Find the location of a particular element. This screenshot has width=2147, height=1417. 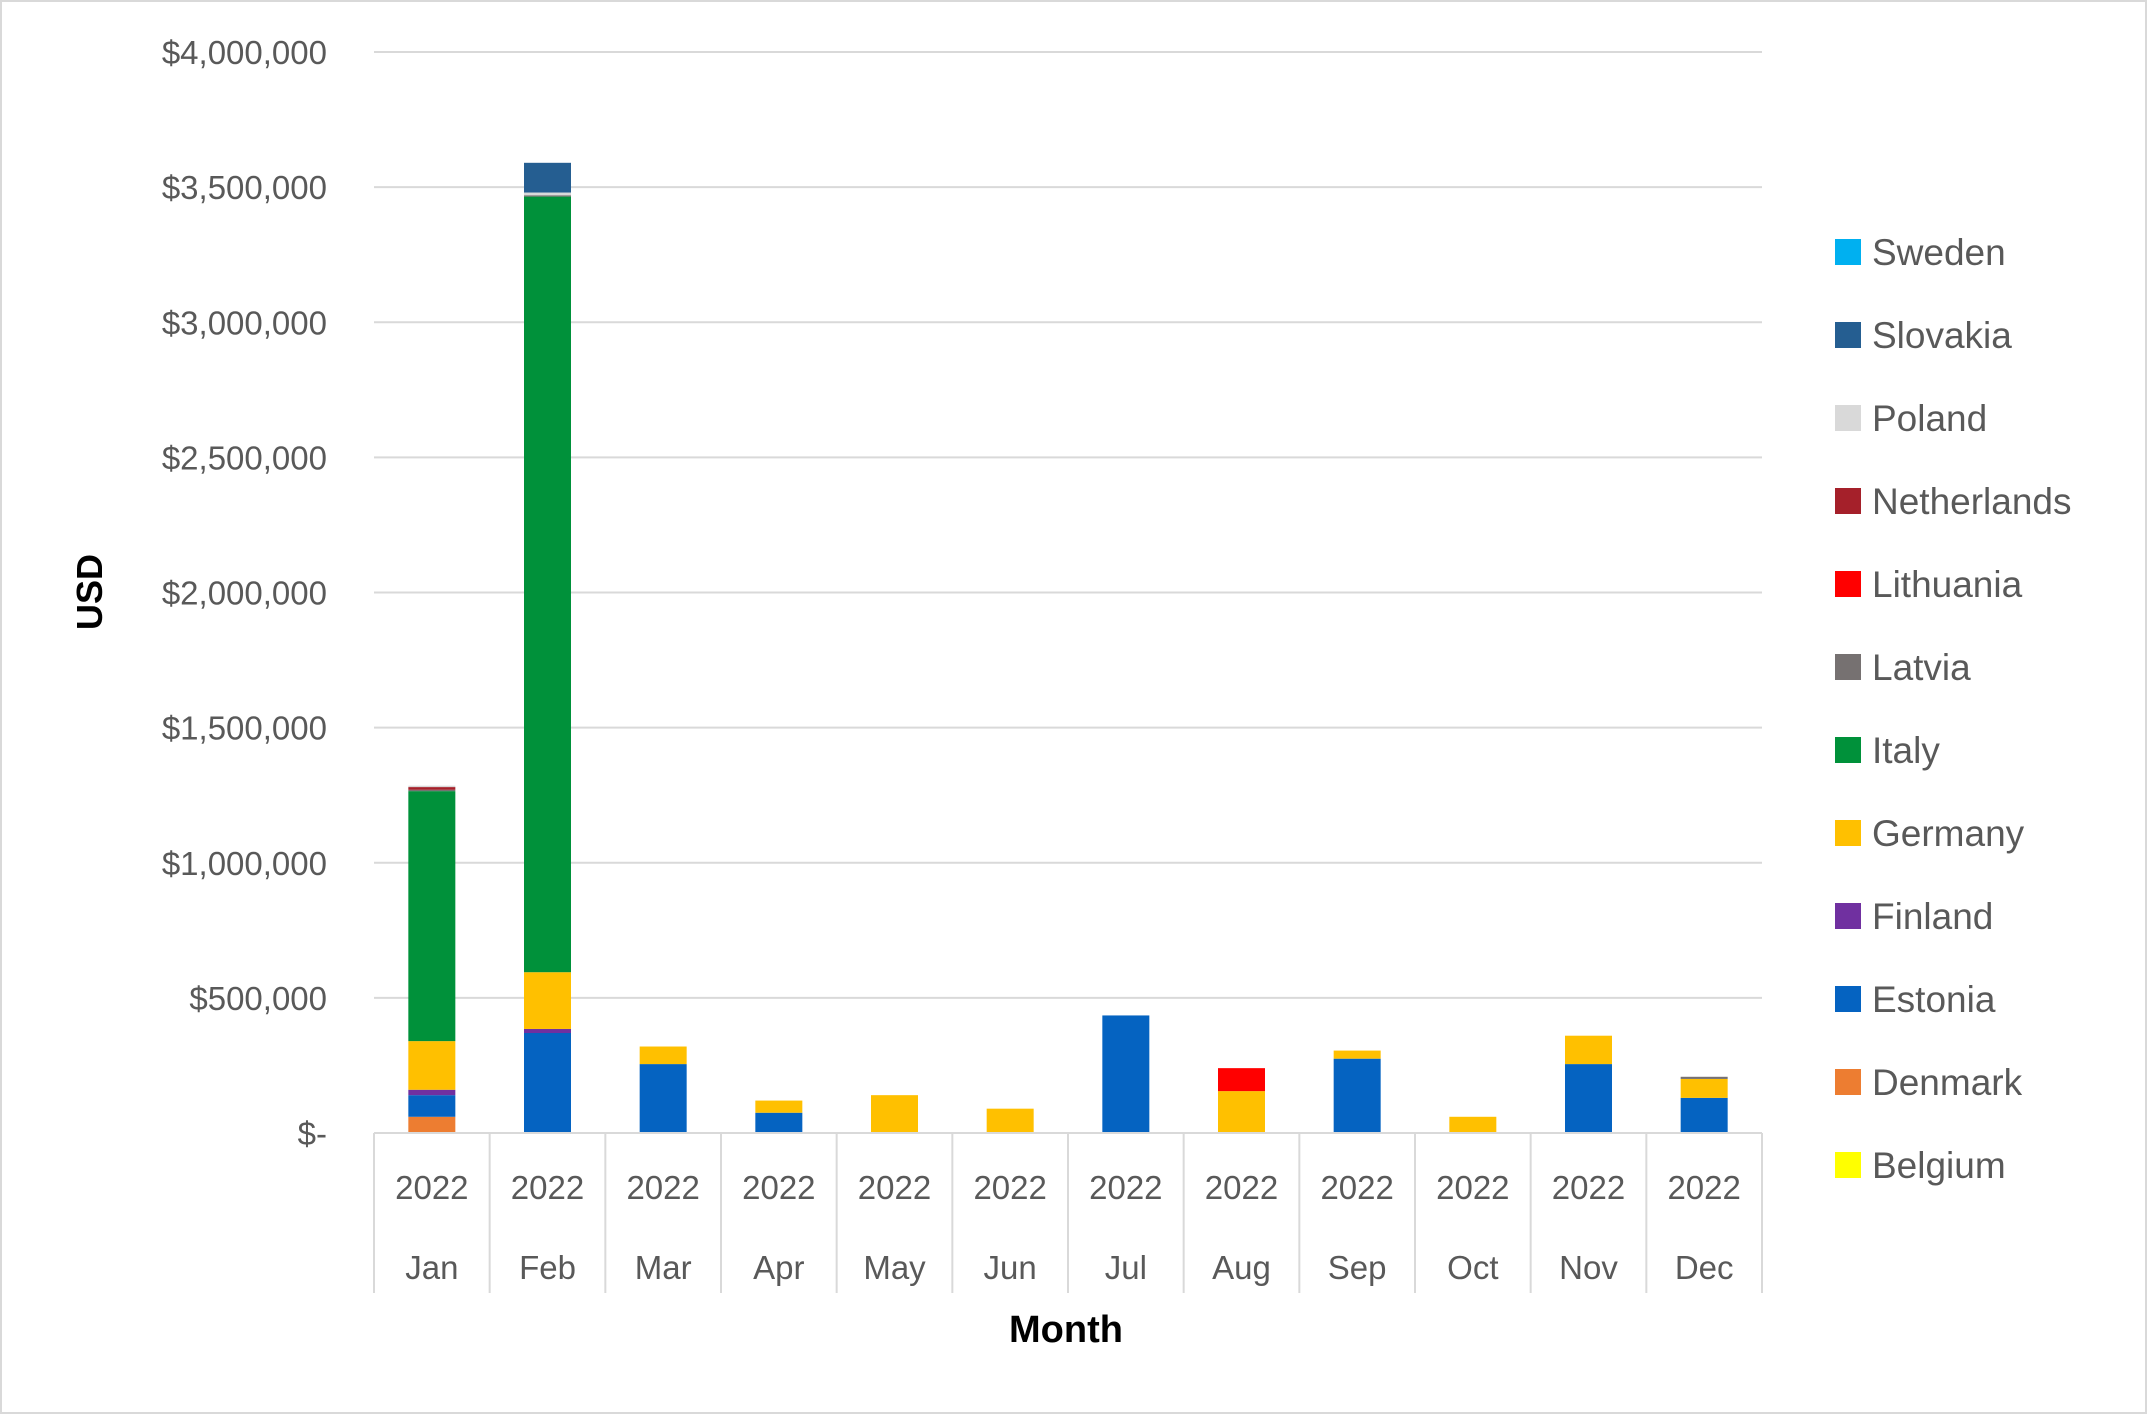

bar-segment-germany-nov is located at coordinates (1588, 1050).